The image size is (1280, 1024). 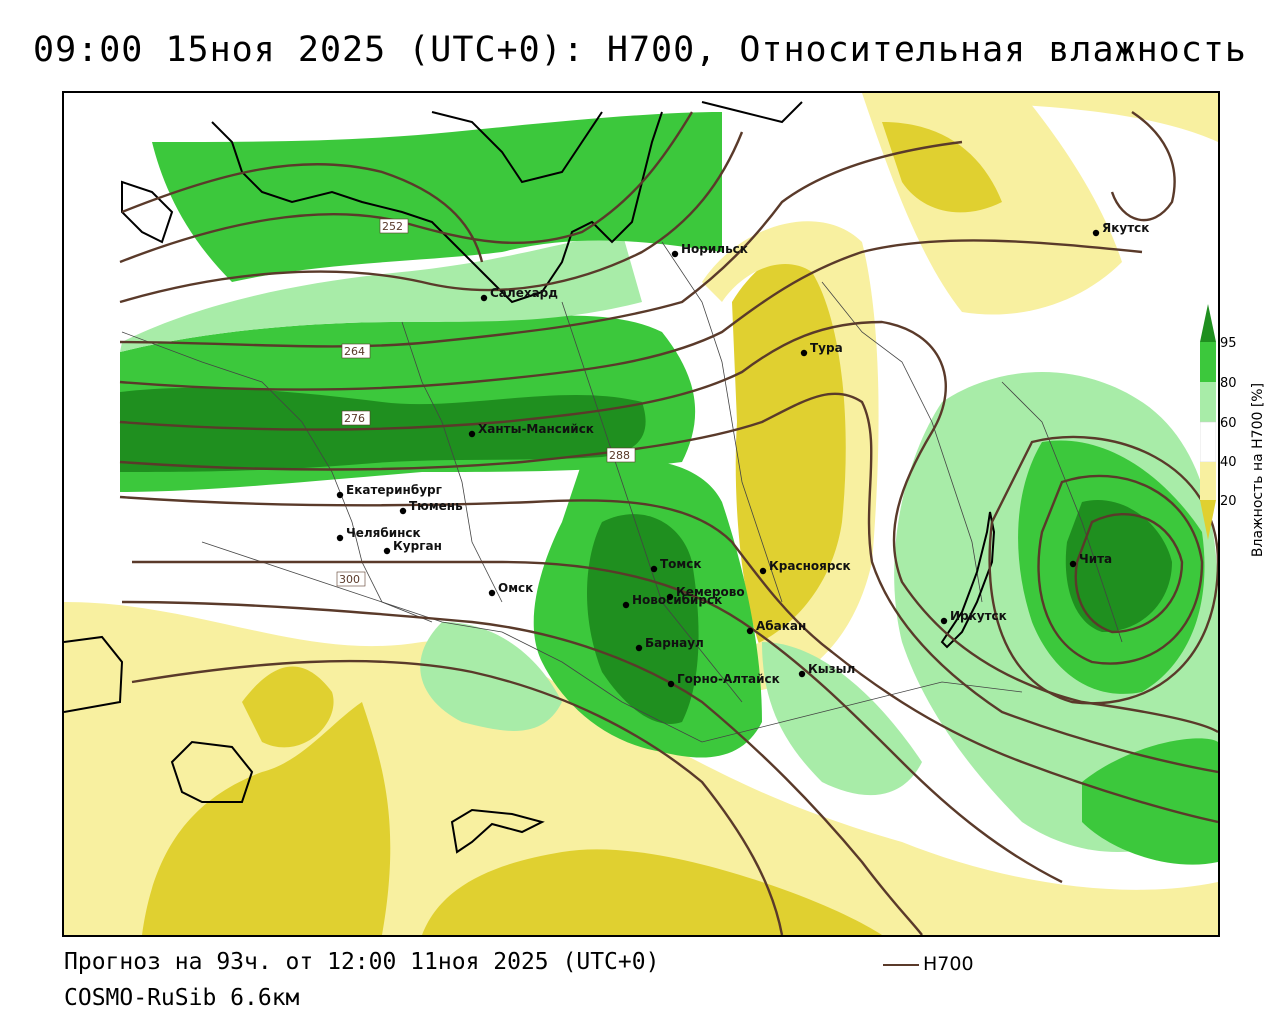 What do you see at coordinates (1228, 423) in the screenshot?
I see `colorbar-tick-60: 60` at bounding box center [1228, 423].